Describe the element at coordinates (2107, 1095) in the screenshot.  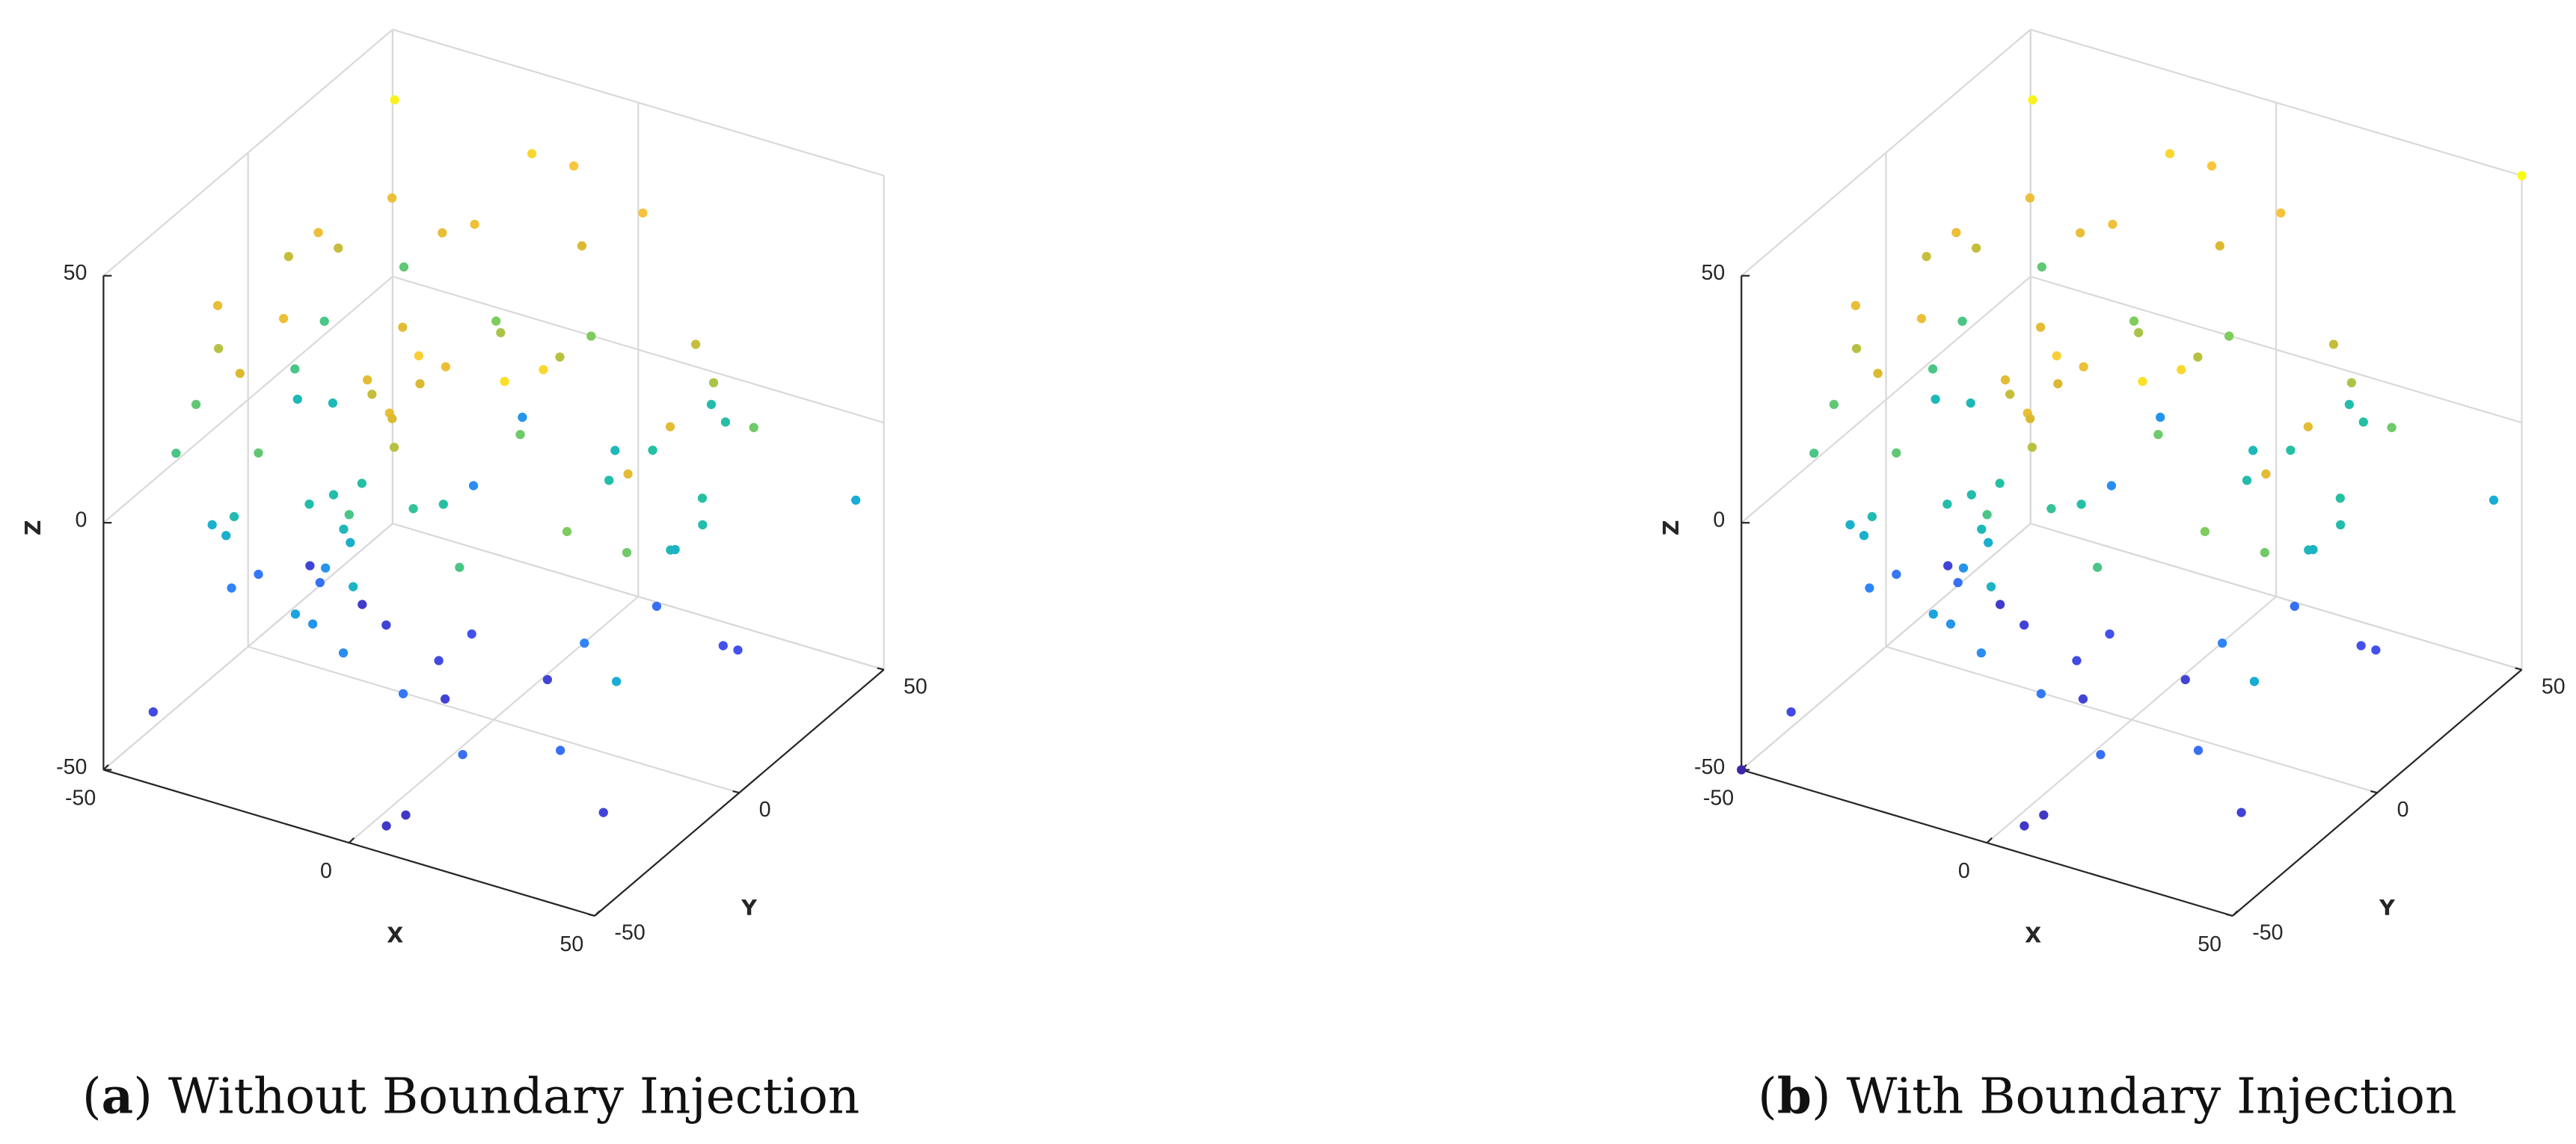
I see `caption: (b) With Boundary Injection` at that location.